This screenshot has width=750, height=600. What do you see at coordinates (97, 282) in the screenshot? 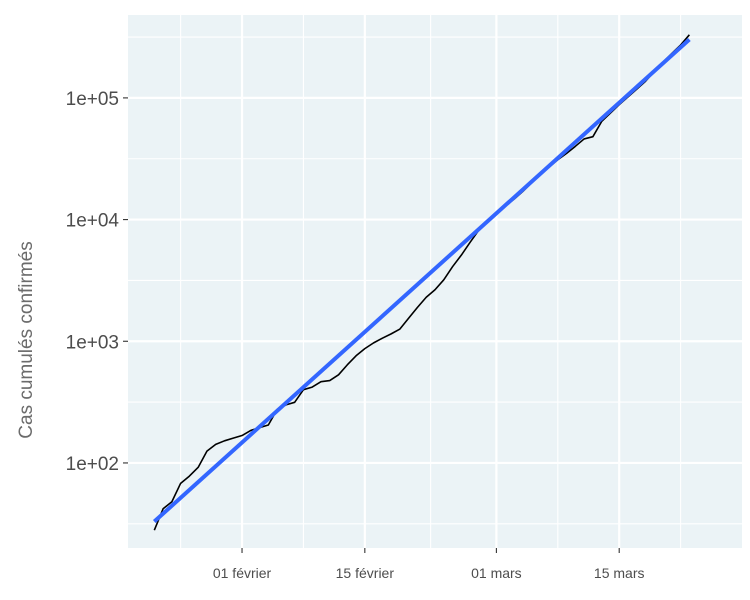
I see `y-axis: 1e+02 1e+03 1e+04 1e+05` at bounding box center [97, 282].